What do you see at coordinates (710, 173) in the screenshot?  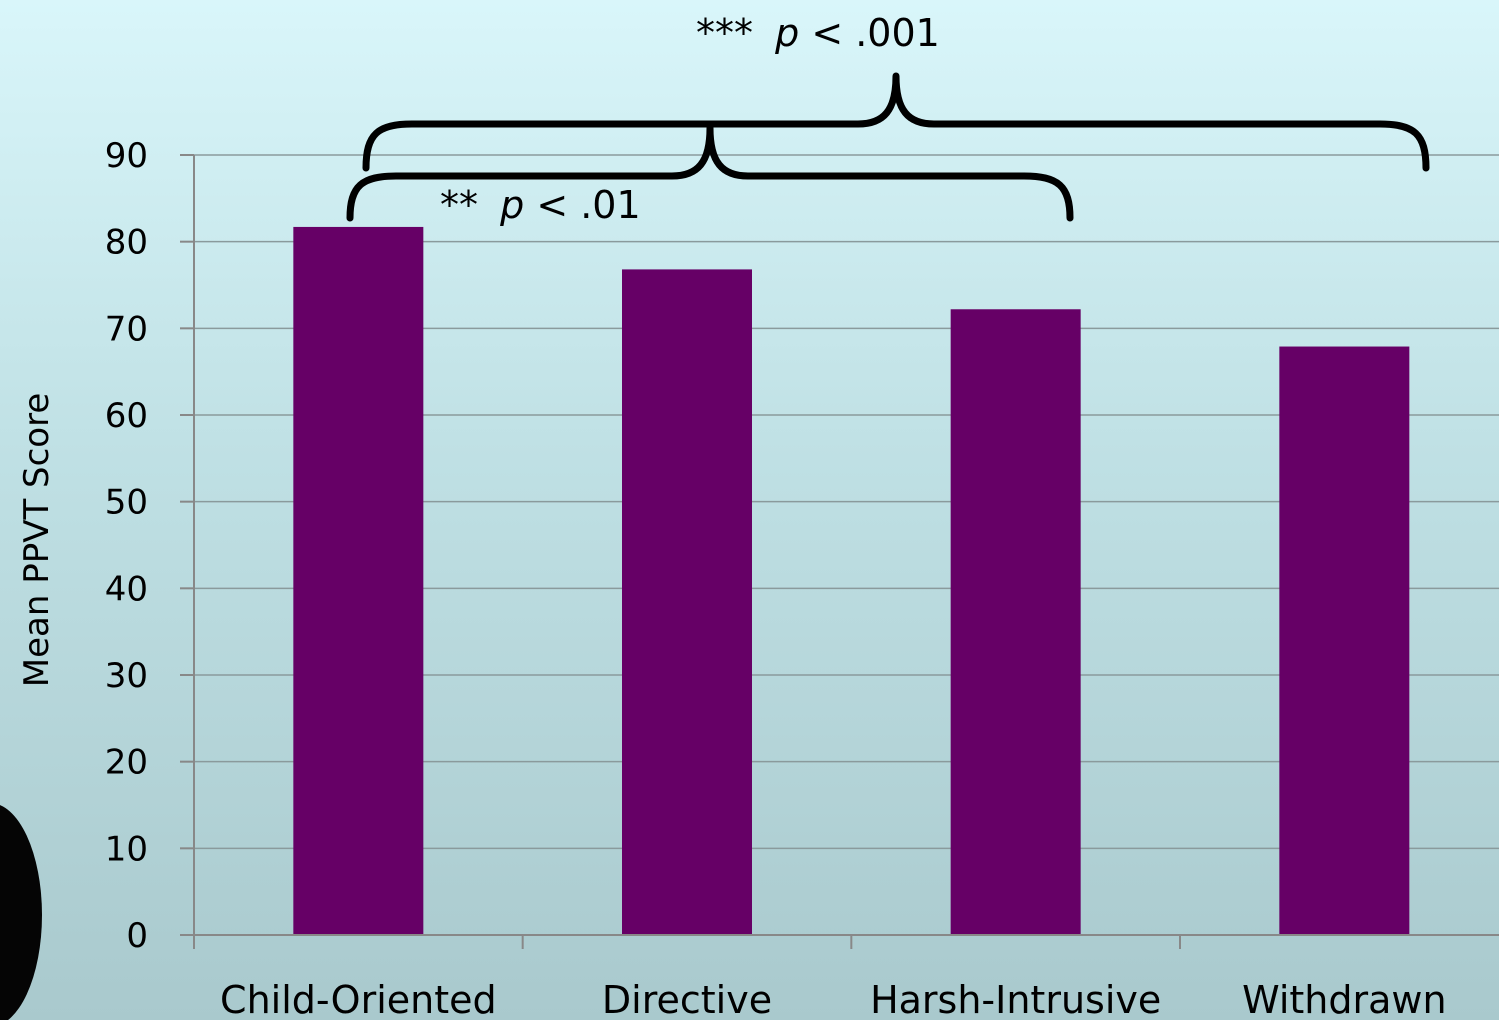 I see `significance-bracket-inner` at bounding box center [710, 173].